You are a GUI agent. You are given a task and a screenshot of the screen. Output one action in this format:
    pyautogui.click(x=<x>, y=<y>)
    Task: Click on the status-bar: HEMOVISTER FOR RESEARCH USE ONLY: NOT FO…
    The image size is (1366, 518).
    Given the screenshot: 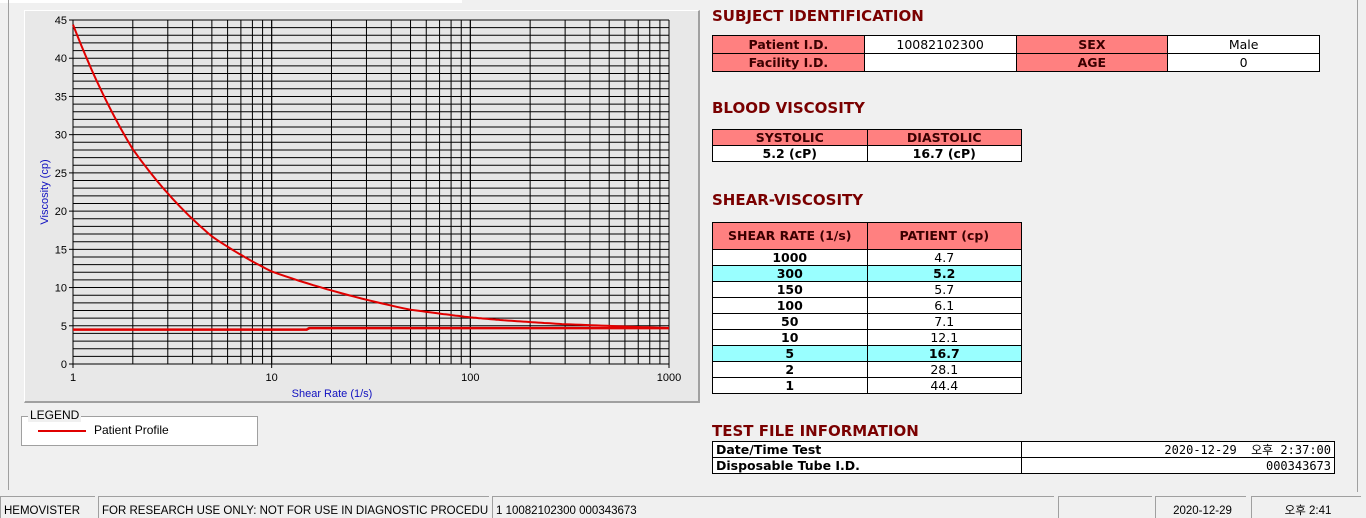 What is the action you would take?
    pyautogui.click(x=683, y=507)
    